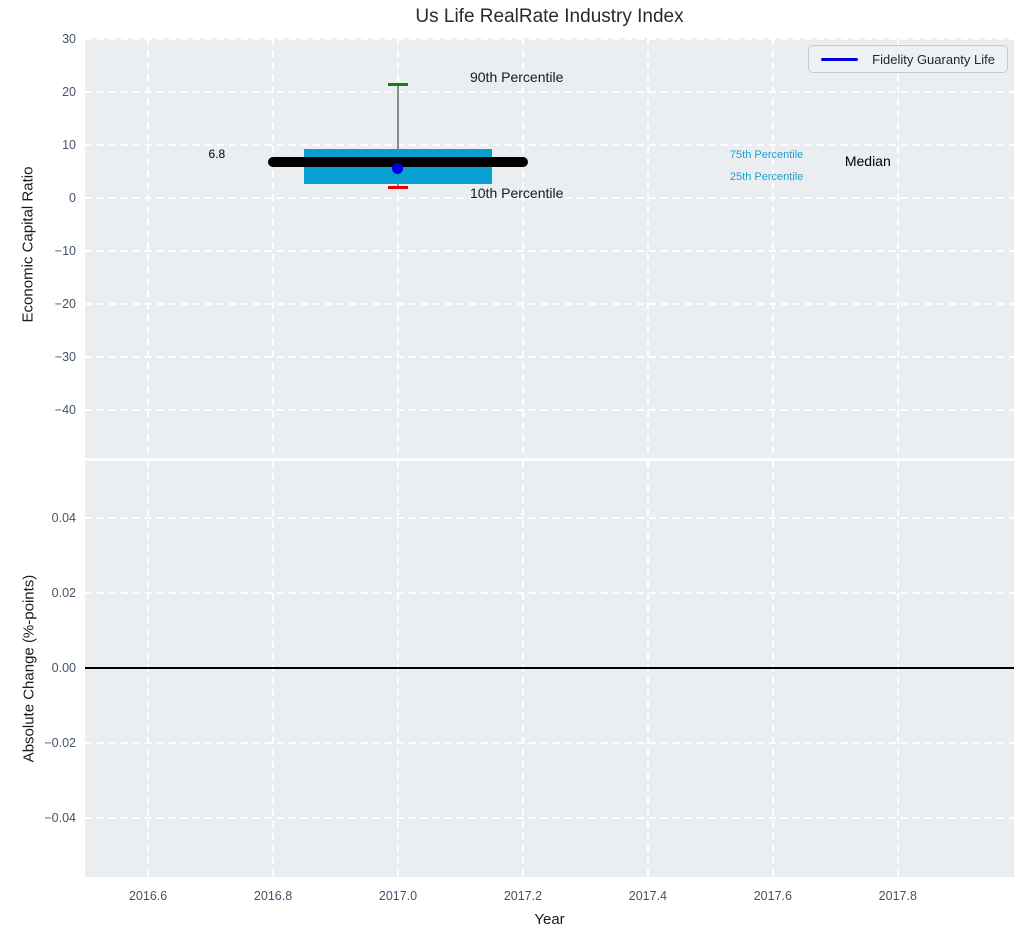 The width and height of the screenshot is (1025, 940). What do you see at coordinates (648, 896) in the screenshot?
I see `xtick-label: 2017.4` at bounding box center [648, 896].